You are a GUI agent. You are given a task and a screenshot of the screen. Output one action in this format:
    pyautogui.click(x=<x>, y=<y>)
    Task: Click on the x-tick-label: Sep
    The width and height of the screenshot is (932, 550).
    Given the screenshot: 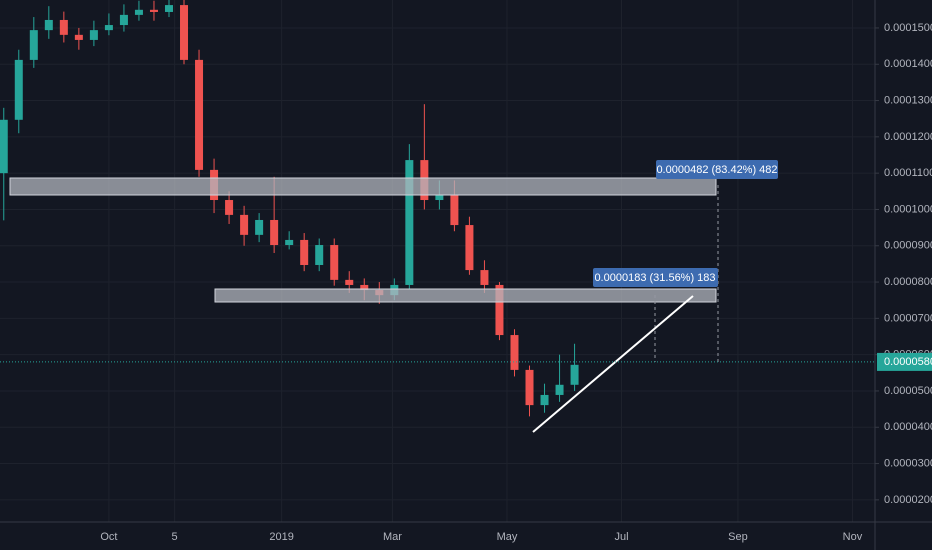 What is the action you would take?
    pyautogui.click(x=738, y=537)
    